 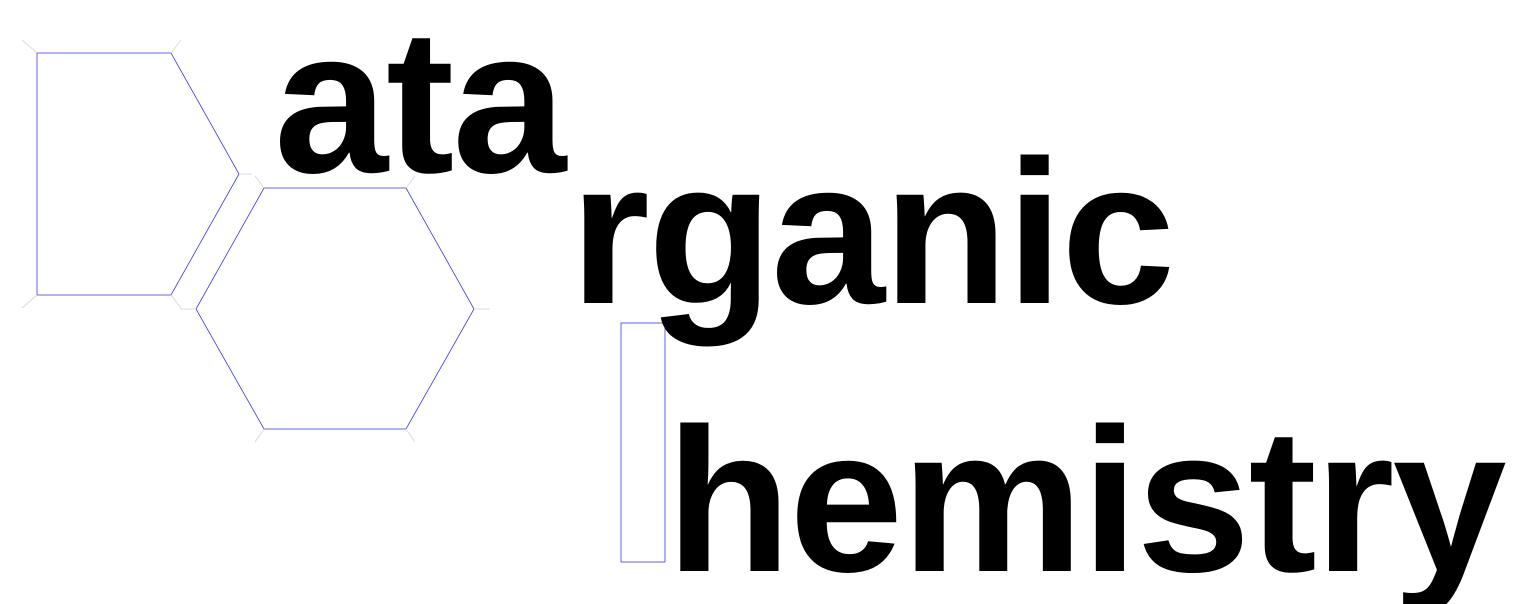 What do you see at coordinates (420, 108) in the screenshot?
I see `word-ata: ata` at bounding box center [420, 108].